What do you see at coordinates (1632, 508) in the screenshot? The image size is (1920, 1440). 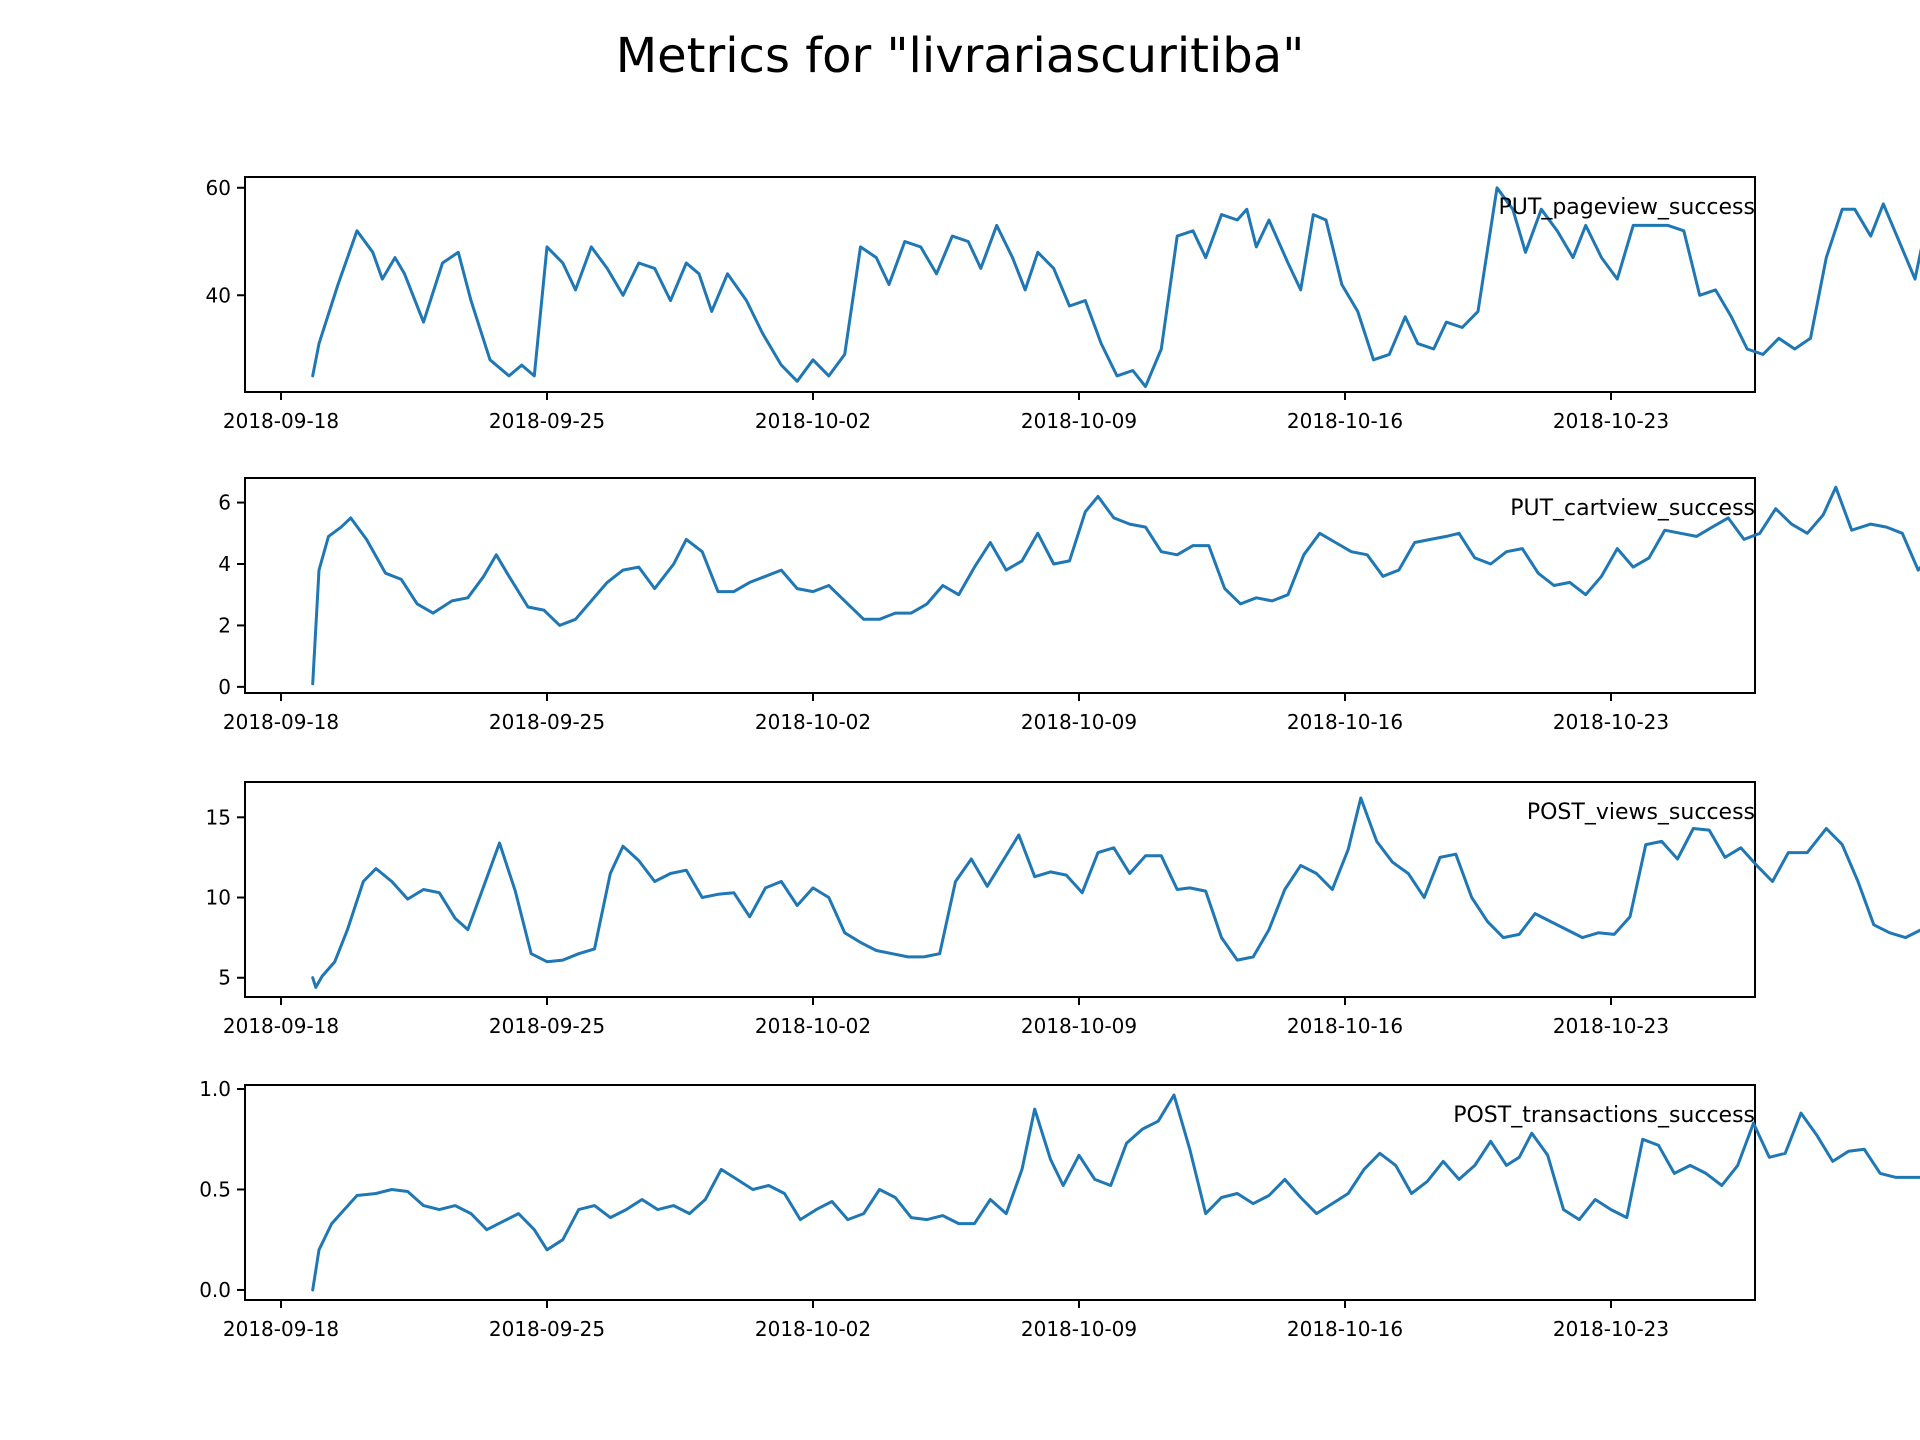 I see `series-label: PUT_cartview_success` at bounding box center [1632, 508].